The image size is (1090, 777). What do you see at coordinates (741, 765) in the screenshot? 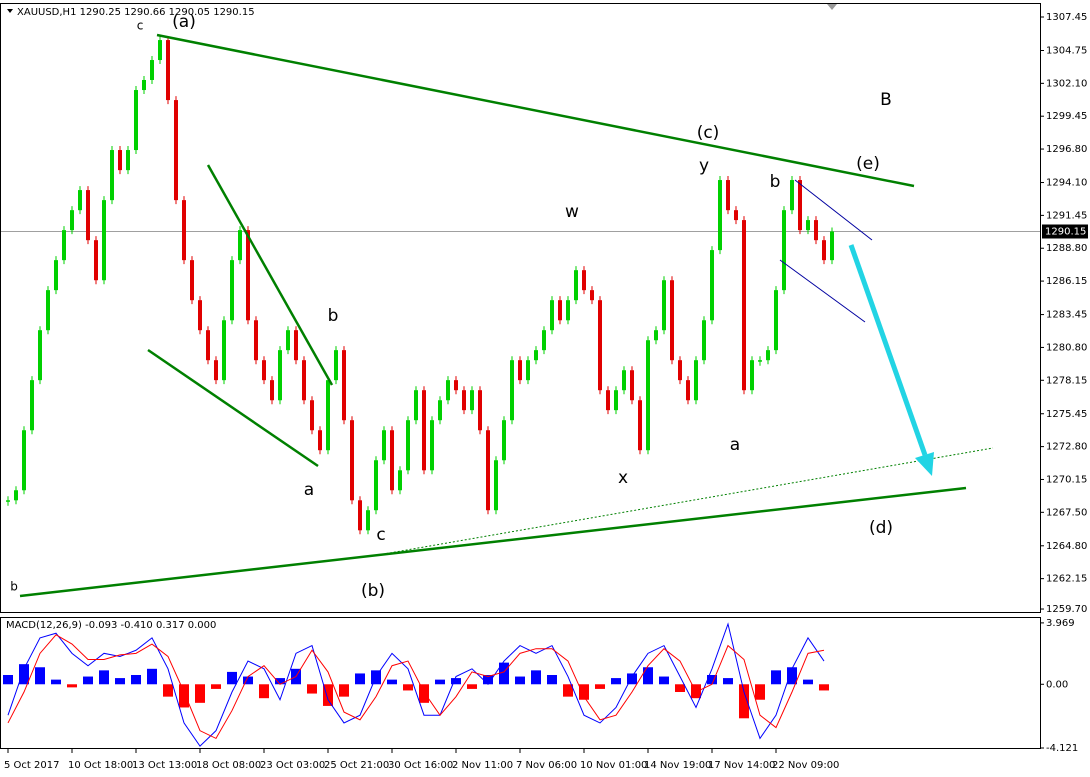
I see `x-tick-label: 17 Nov 14:00` at bounding box center [741, 765].